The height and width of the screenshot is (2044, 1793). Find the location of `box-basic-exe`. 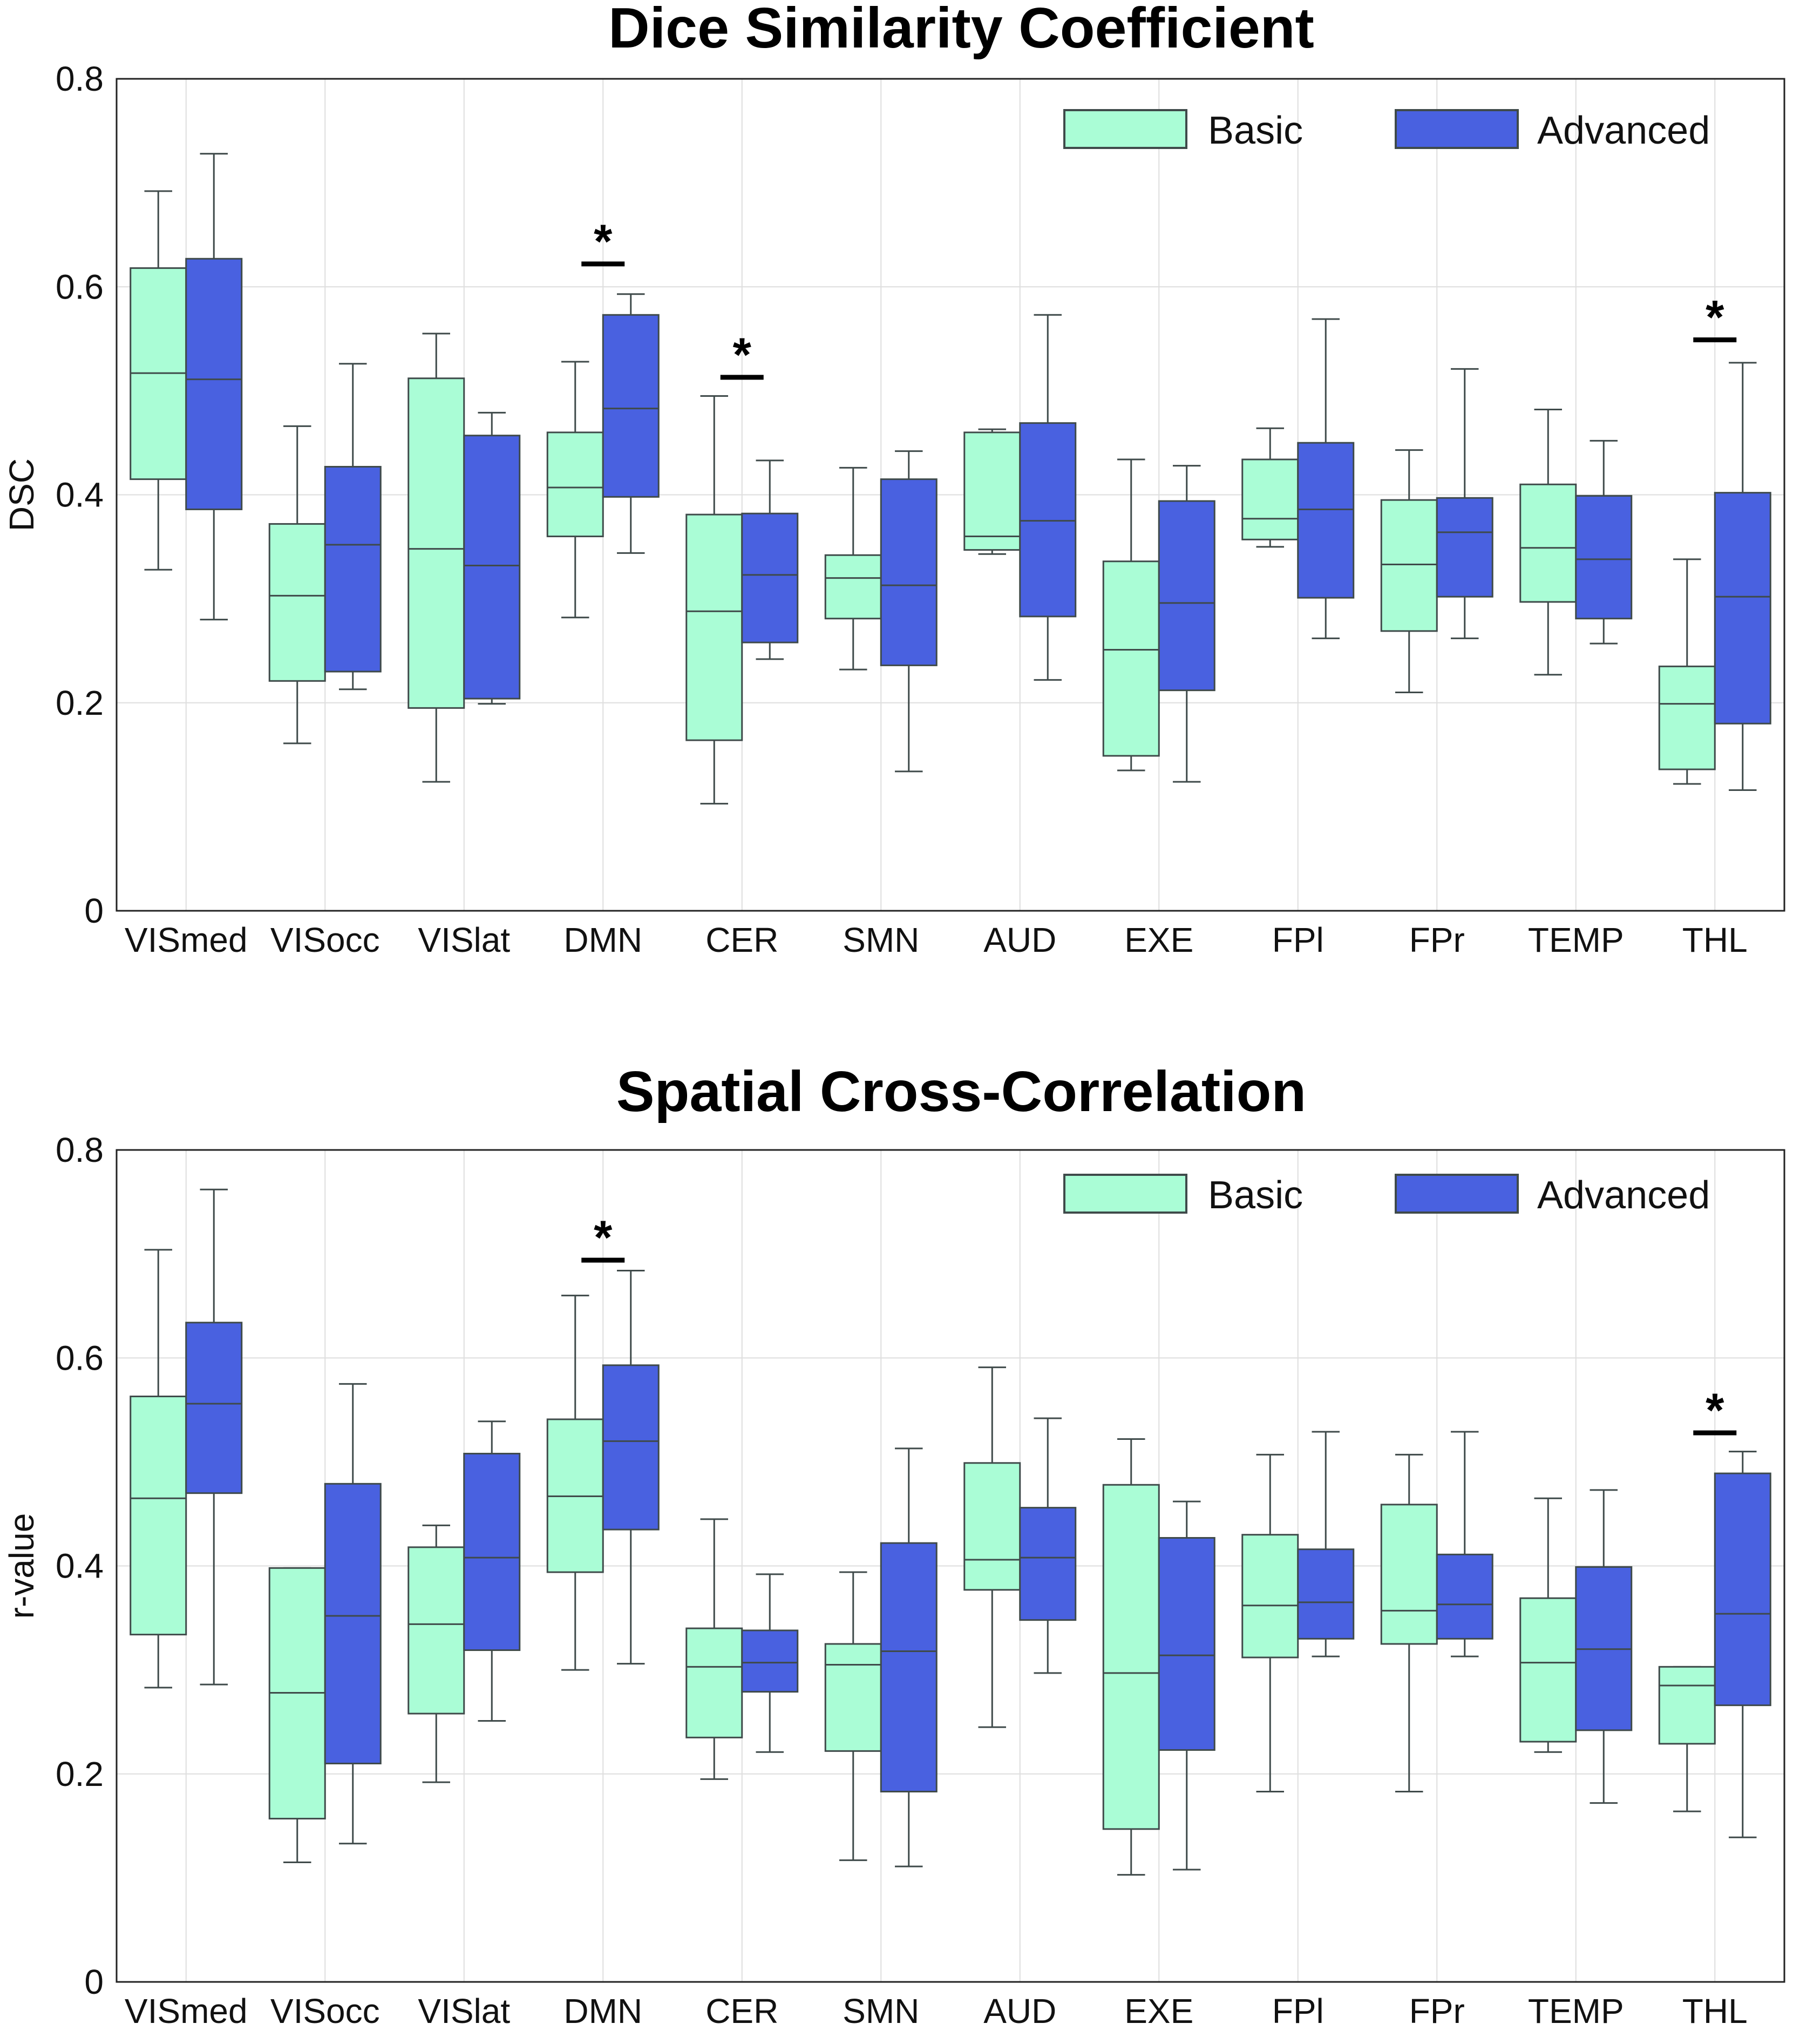

box-basic-exe is located at coordinates (1131, 1657).